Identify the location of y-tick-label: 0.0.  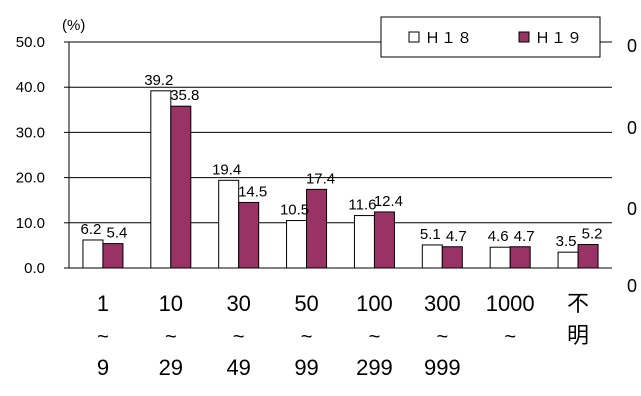
(34, 268).